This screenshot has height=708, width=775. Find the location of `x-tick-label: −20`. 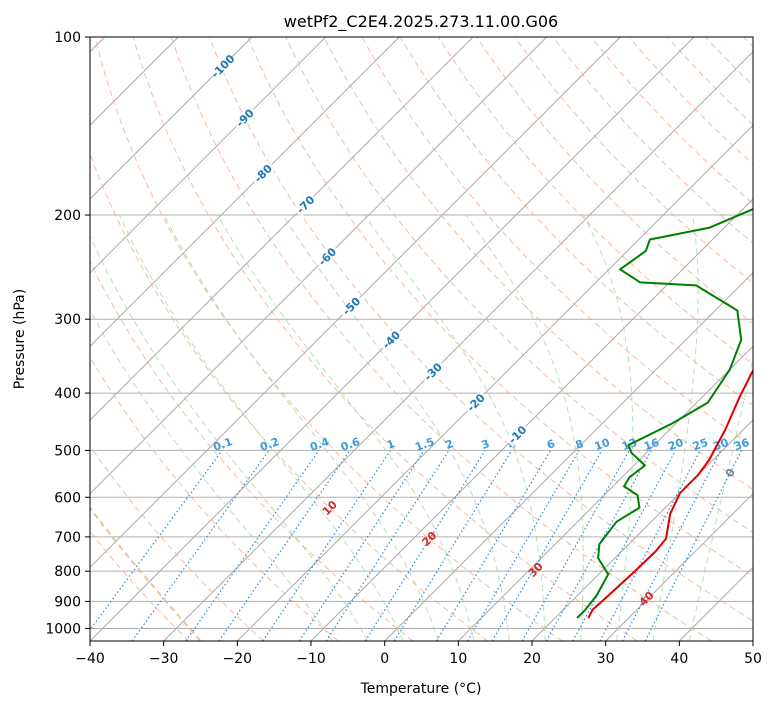

x-tick-label: −20 is located at coordinates (238, 659).